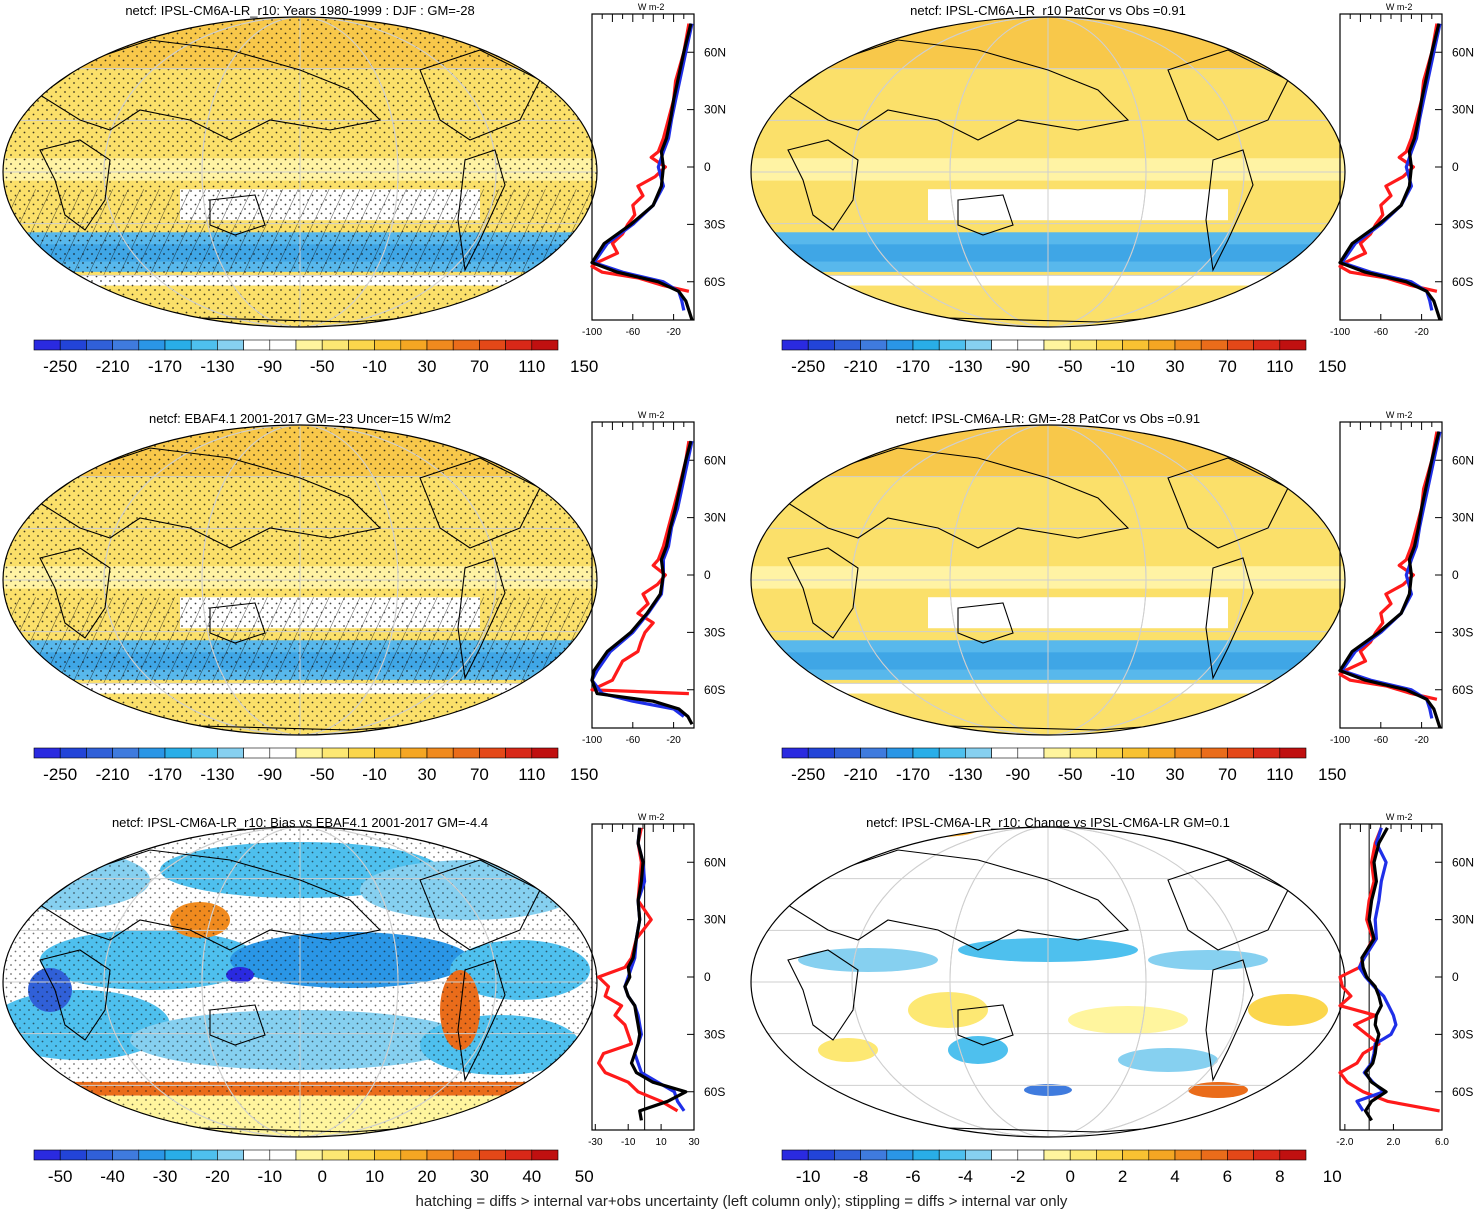  Describe the element at coordinates (1061, 1167) in the screenshot. I see `colorbar: -10 -8 -6 -4 -2 0 2 4 6 8 10` at that location.